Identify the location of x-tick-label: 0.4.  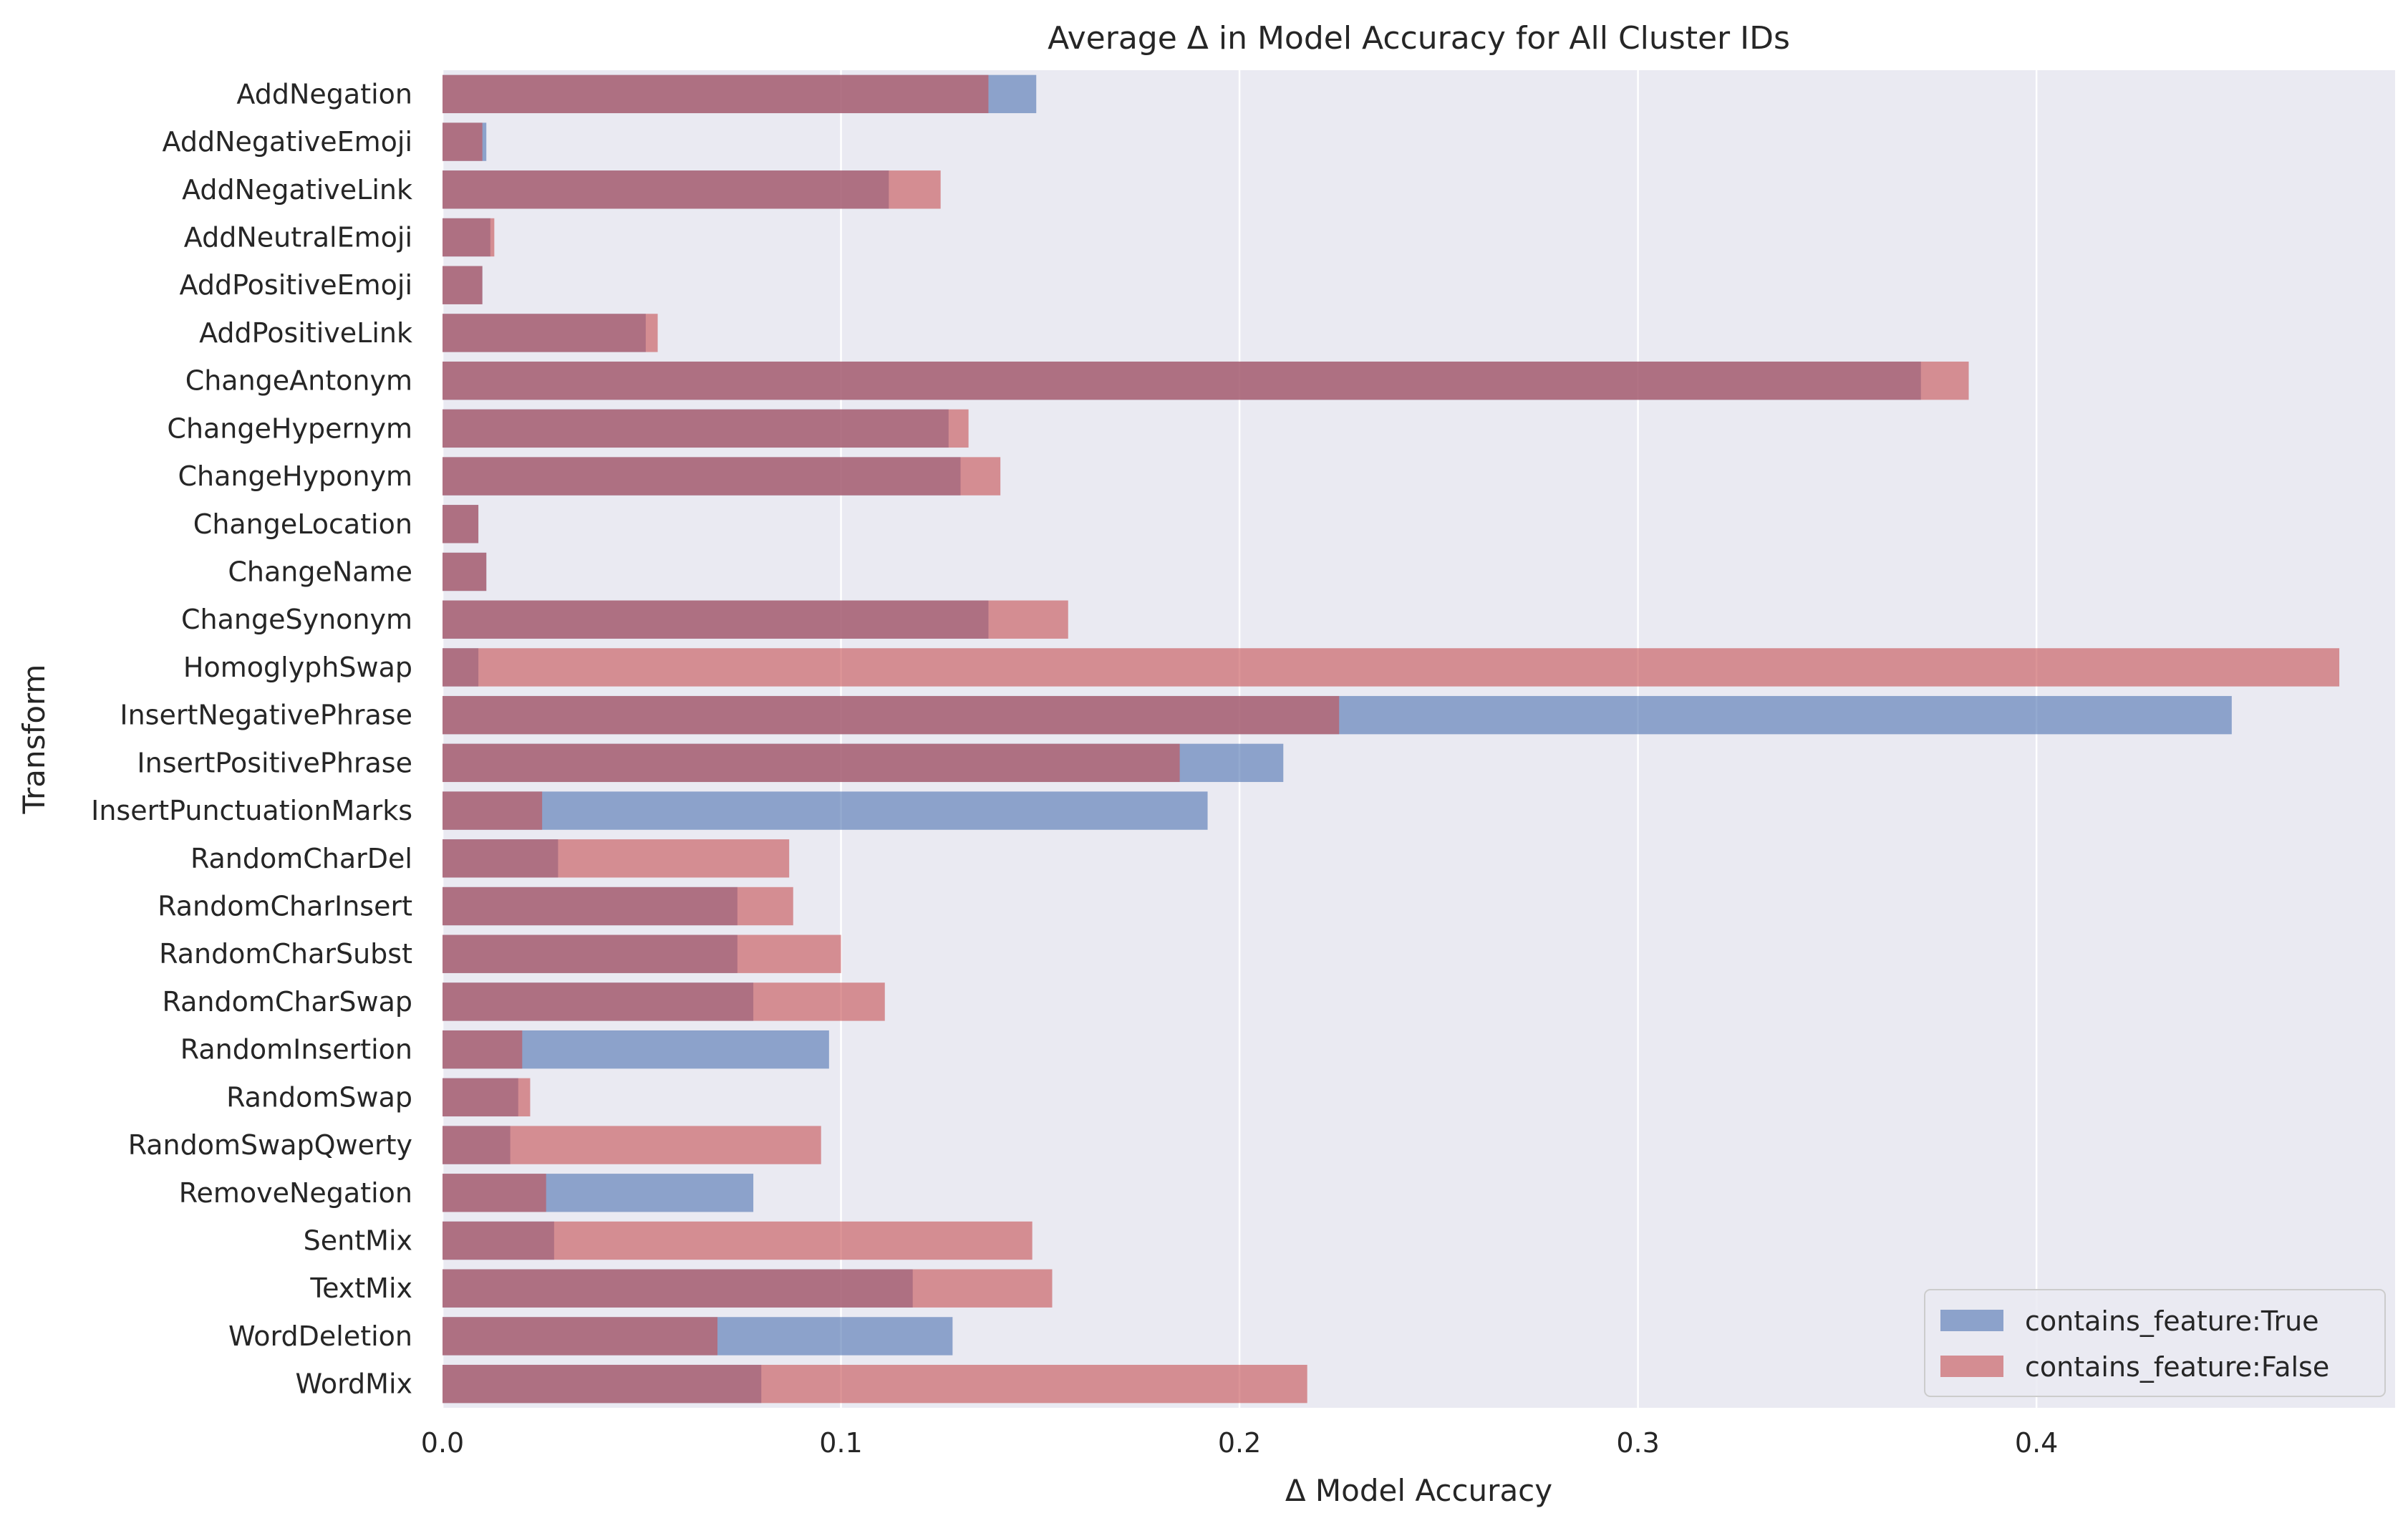
(2036, 1443).